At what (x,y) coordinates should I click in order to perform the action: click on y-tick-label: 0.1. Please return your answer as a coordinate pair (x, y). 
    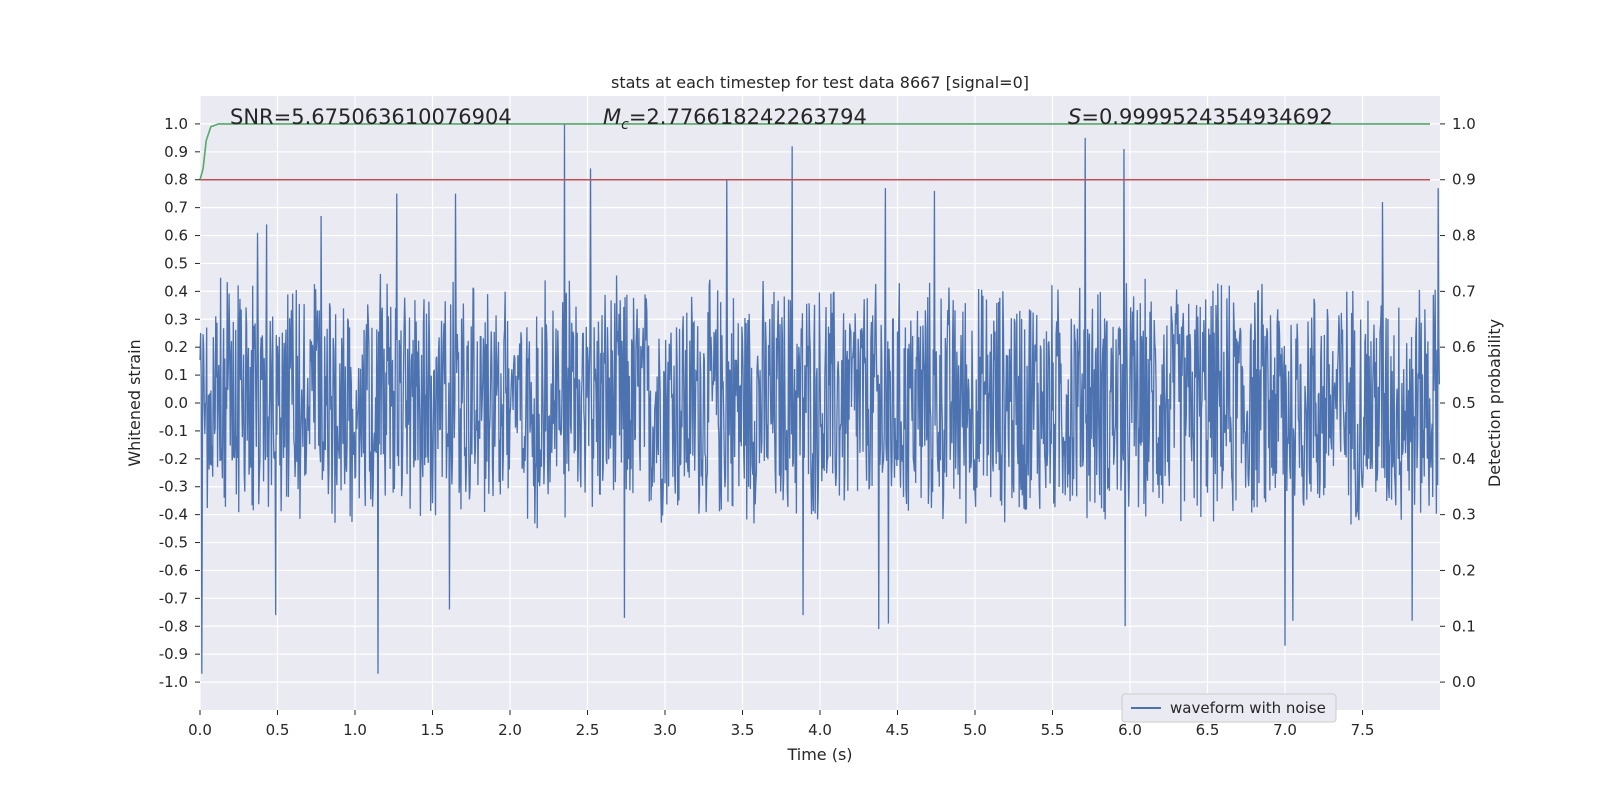
    Looking at the image, I should click on (176, 375).